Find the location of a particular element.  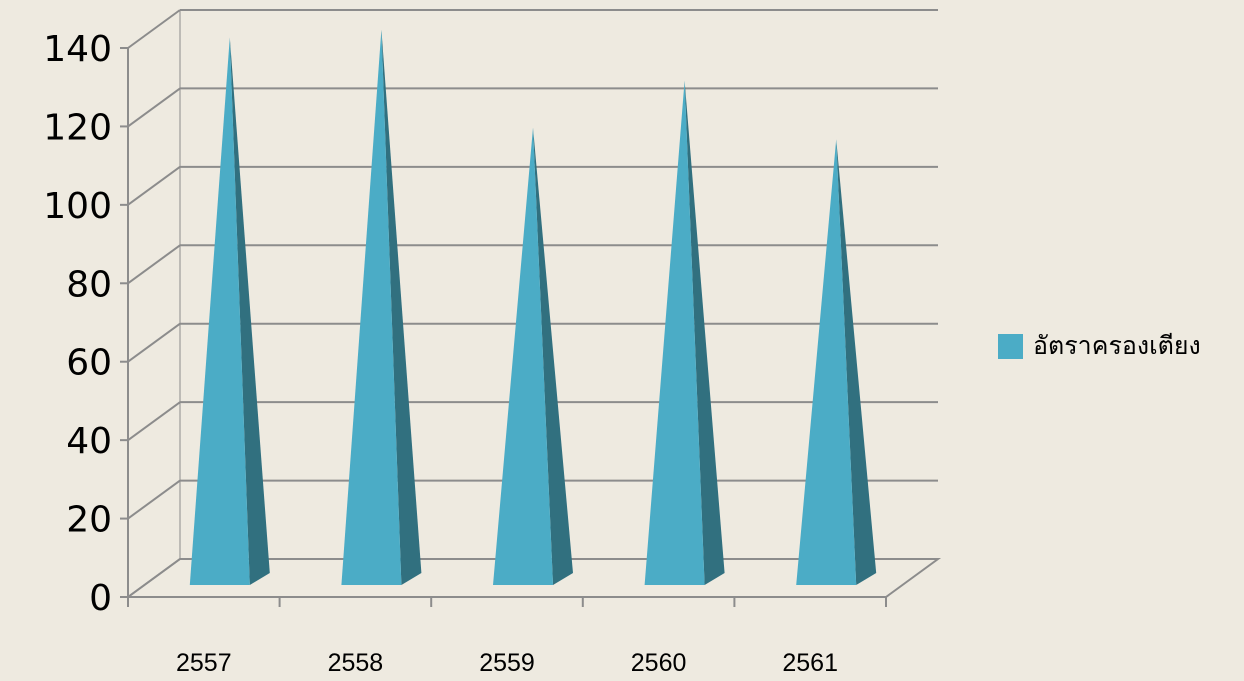

y-tick-label: 120 is located at coordinates (77, 127).